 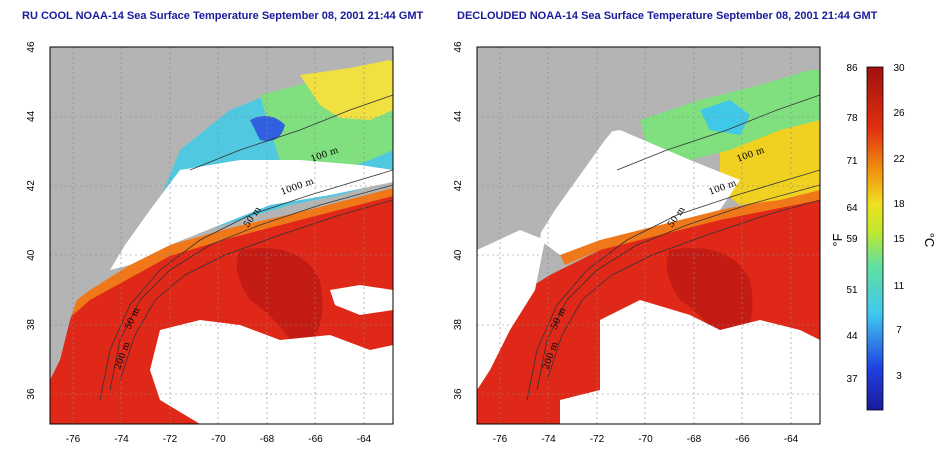 What do you see at coordinates (852, 239) in the screenshot?
I see `colorbar-fahrenheit-label: 59` at bounding box center [852, 239].